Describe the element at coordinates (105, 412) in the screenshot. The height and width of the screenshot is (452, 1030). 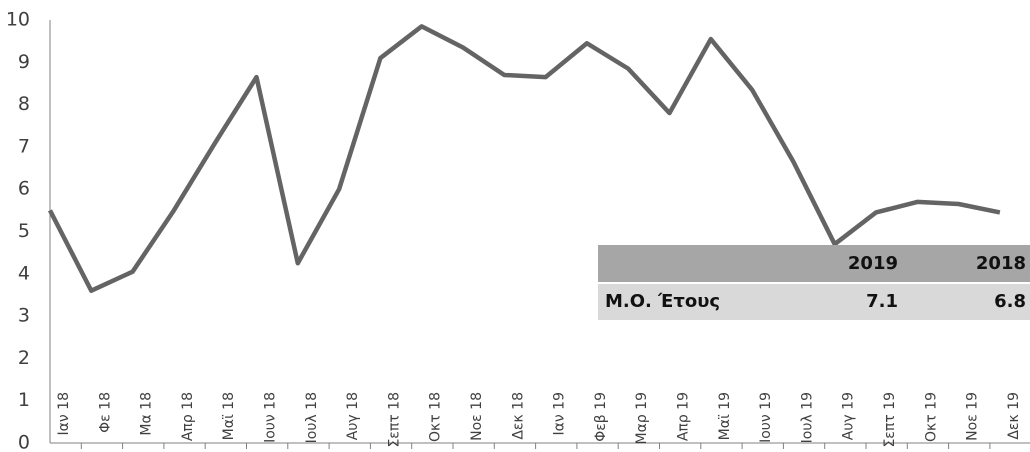
I see `x-tick-label: Φε 18` at that location.